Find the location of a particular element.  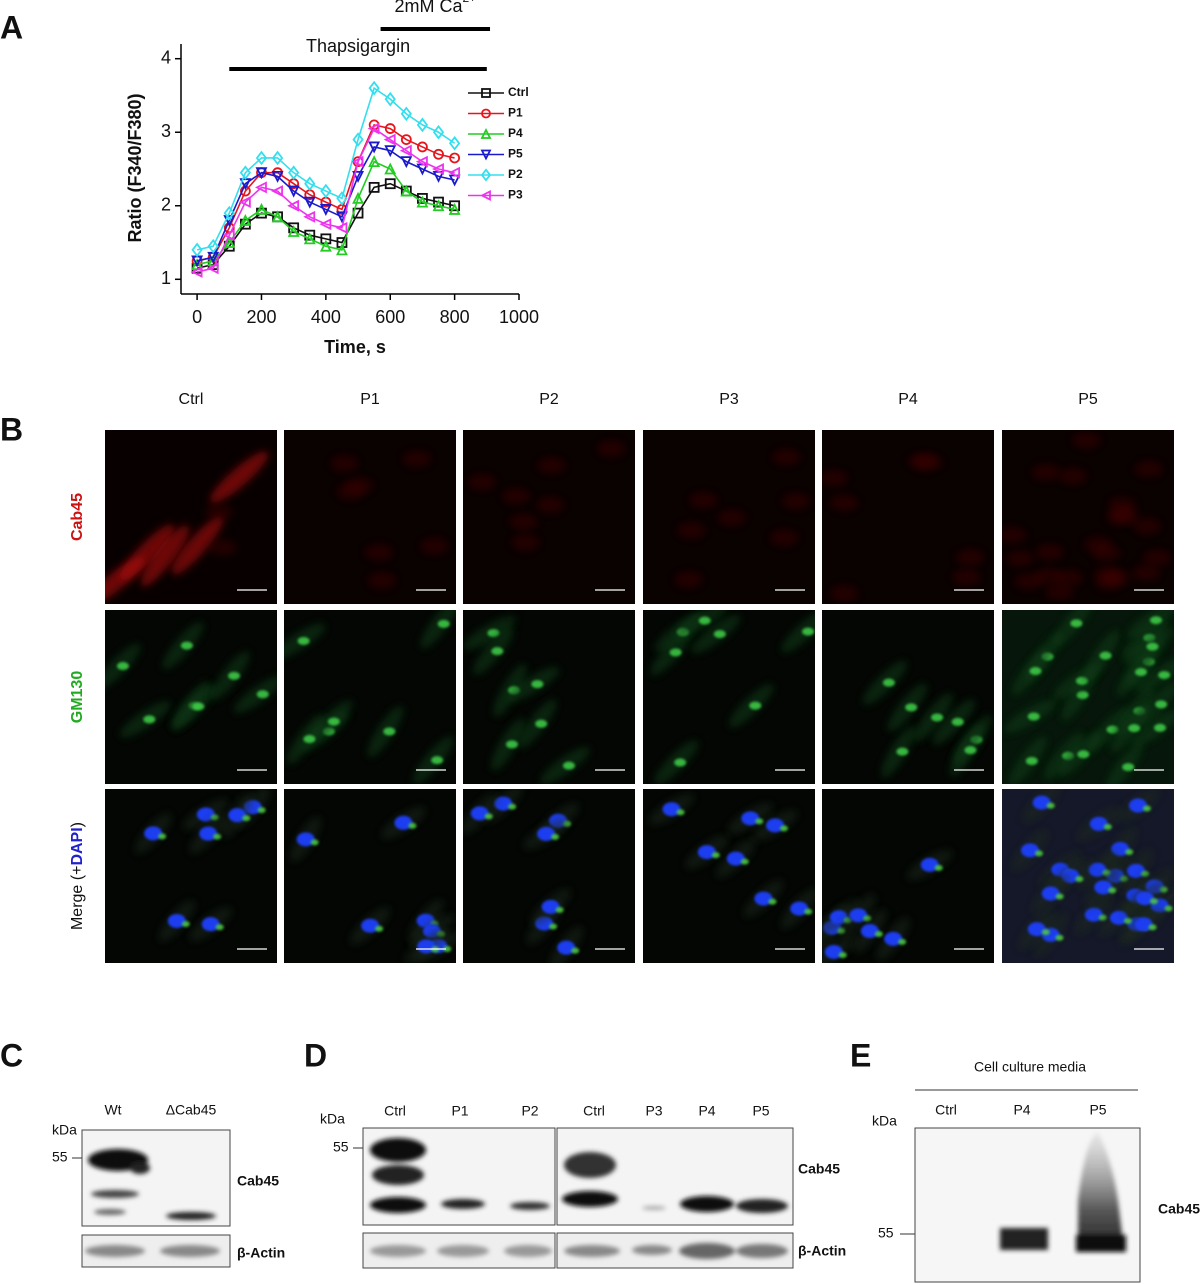

lane-label: P5 is located at coordinates (1097, 1110).